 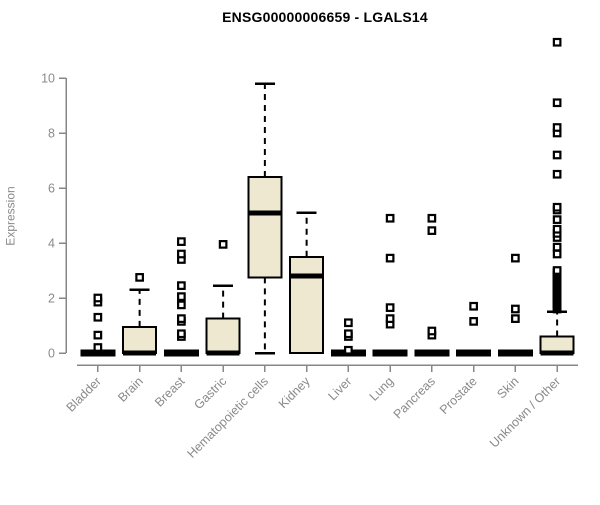 What do you see at coordinates (51, 299) in the screenshot?
I see `y-axis-tick-label: 2` at bounding box center [51, 299].